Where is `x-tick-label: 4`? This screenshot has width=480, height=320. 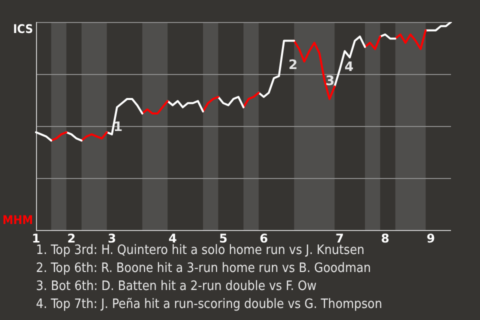
x-tick-label: 4 is located at coordinates (172, 238).